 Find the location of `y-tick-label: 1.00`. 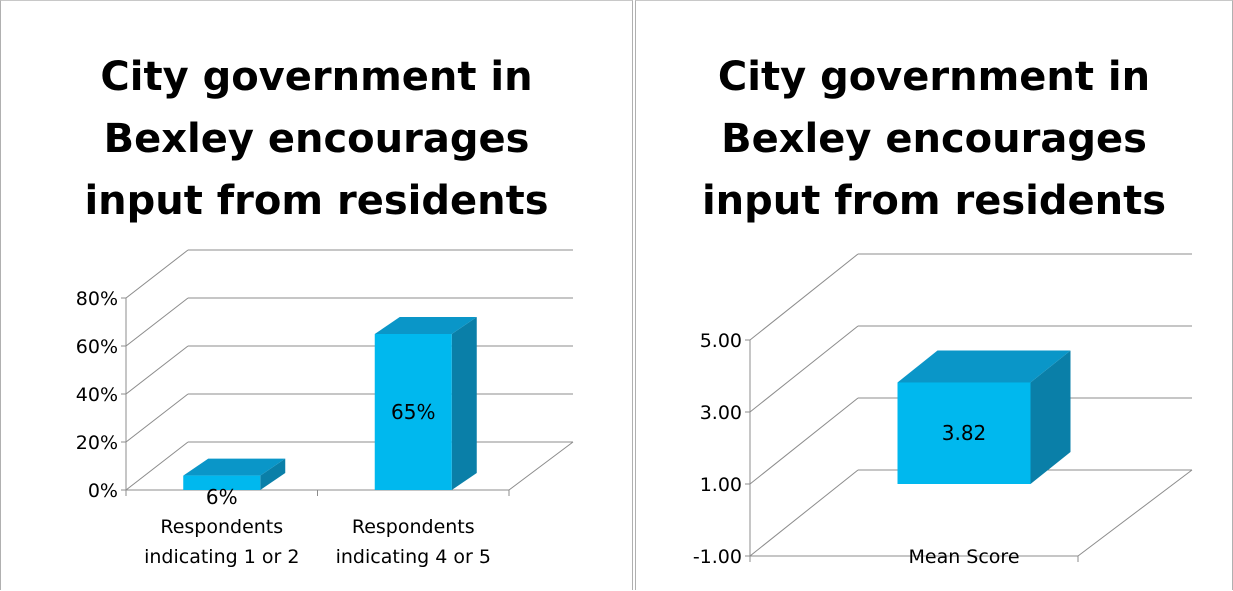

y-tick-label: 1.00 is located at coordinates (721, 485).